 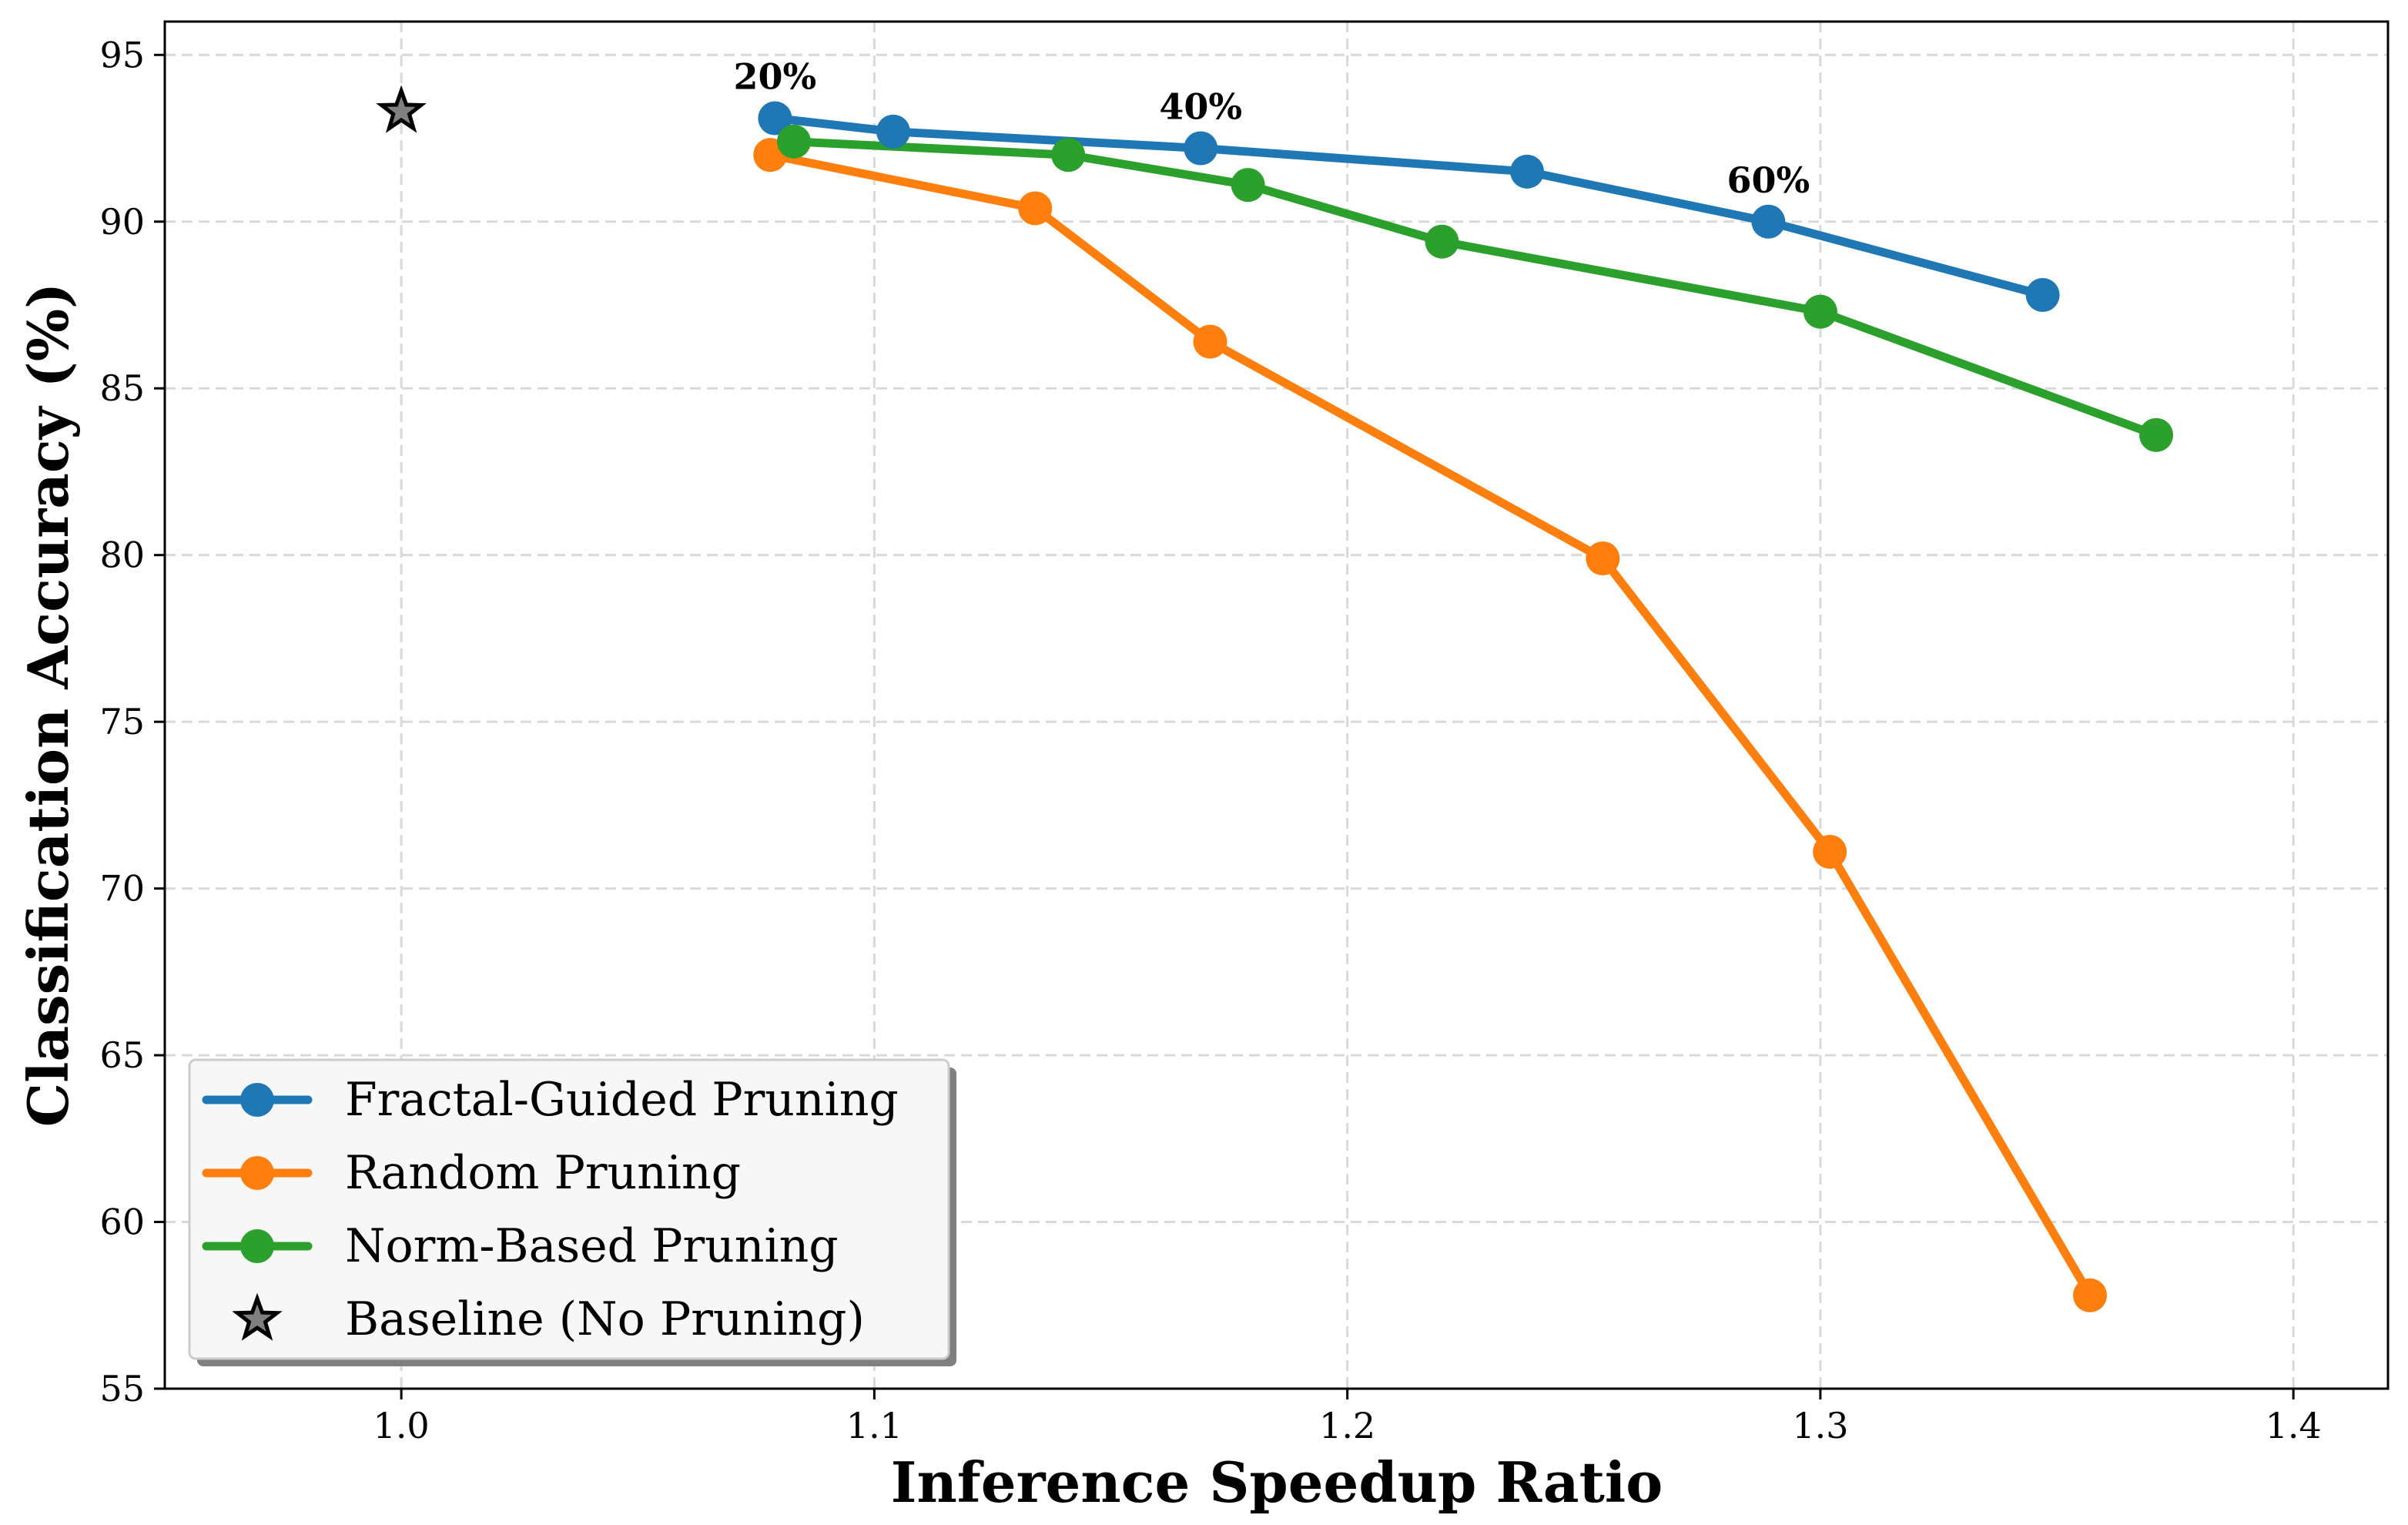 I want to click on x-tick-label: 1.2, so click(x=1347, y=1426).